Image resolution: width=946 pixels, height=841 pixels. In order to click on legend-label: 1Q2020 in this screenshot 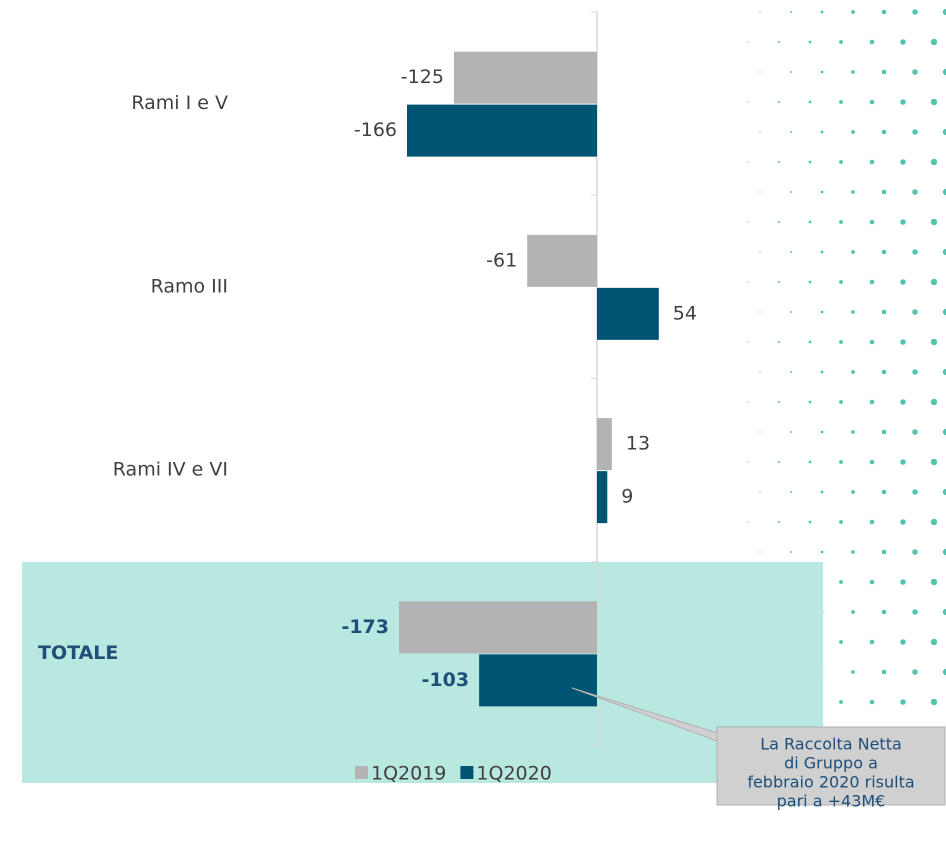, I will do `click(513, 774)`.